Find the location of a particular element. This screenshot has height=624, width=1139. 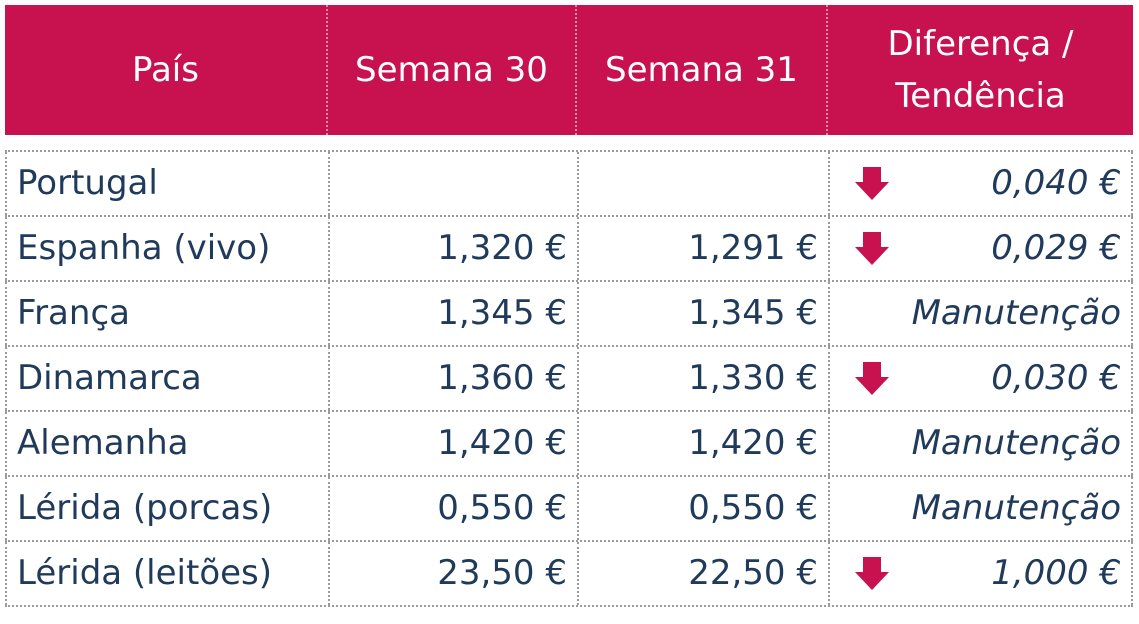

week-30-cell: 1,360 € is located at coordinates (452, 378).